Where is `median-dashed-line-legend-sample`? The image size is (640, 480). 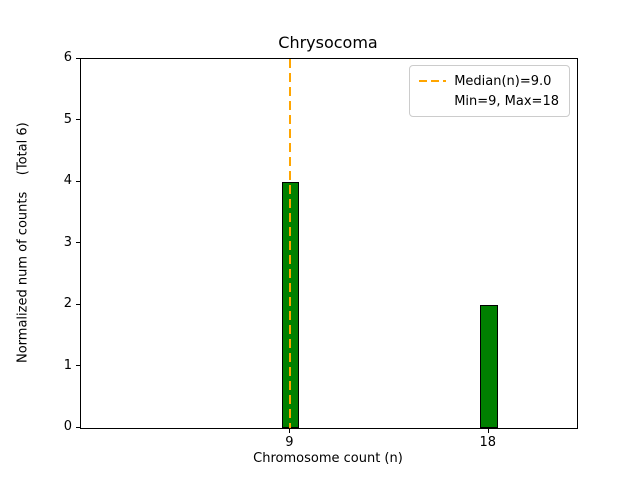 median-dashed-line-legend-sample is located at coordinates (433, 81).